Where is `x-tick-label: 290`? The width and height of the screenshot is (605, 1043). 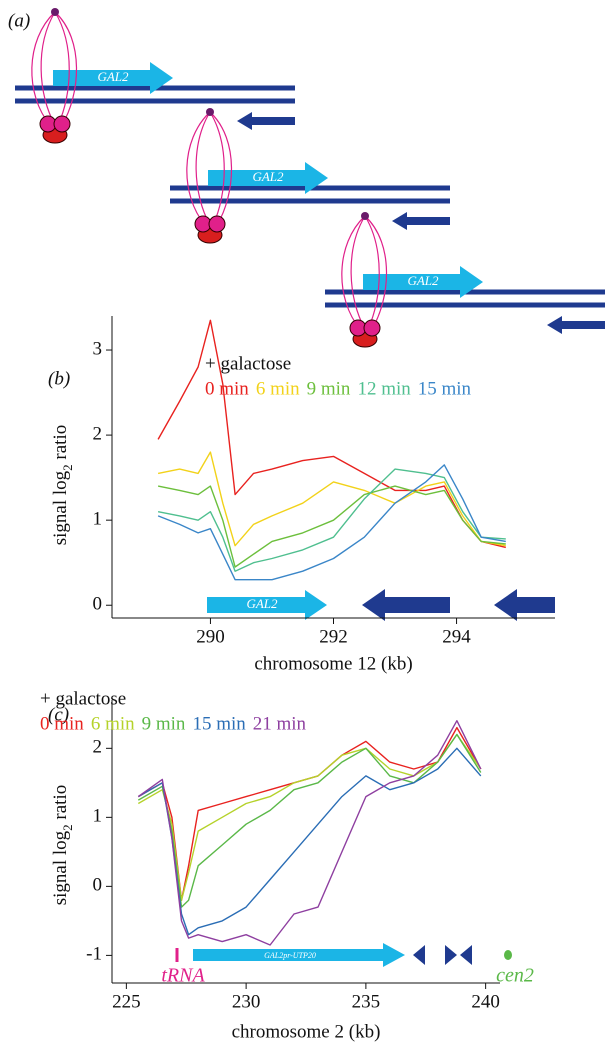 x-tick-label: 290 is located at coordinates (210, 636).